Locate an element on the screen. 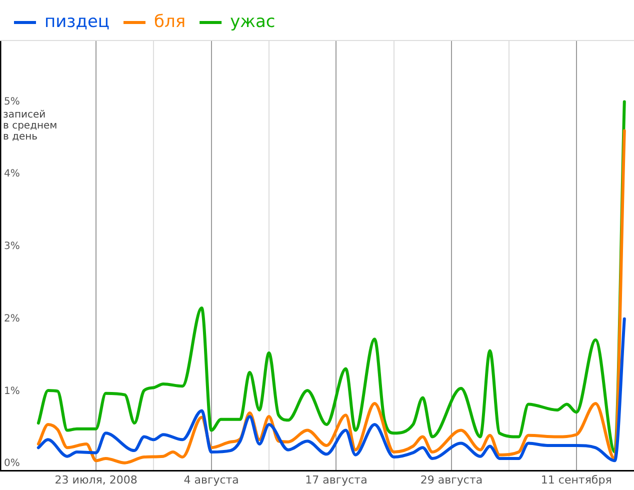  x-tick-label: 4 августа is located at coordinates (211, 479).